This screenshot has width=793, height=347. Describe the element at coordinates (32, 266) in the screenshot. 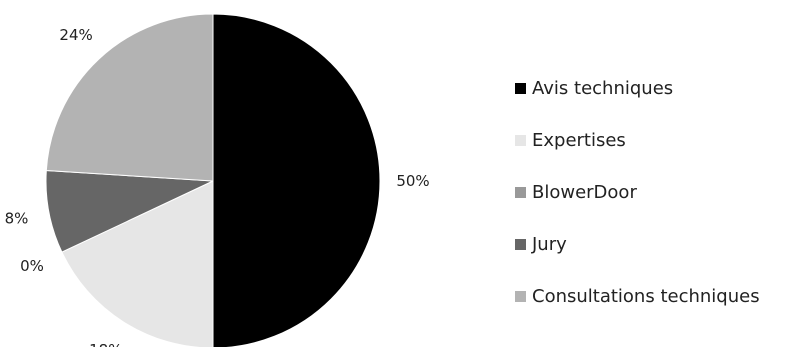

I see `data-label-blowerdoor: 0%` at that location.